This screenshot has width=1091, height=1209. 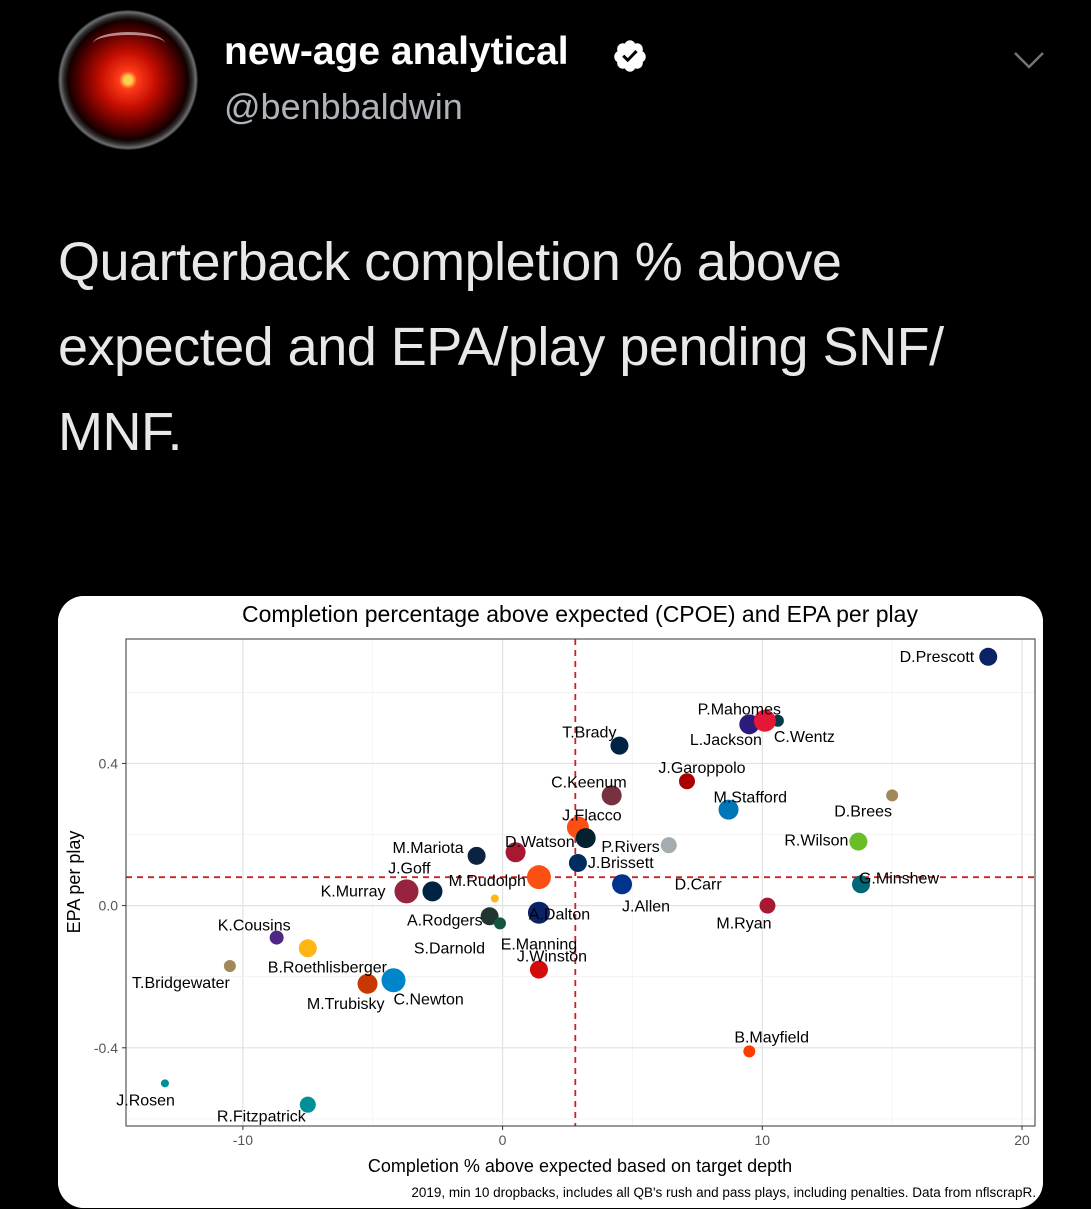 What do you see at coordinates (445, 920) in the screenshot?
I see `point-label: A.Rodgers` at bounding box center [445, 920].